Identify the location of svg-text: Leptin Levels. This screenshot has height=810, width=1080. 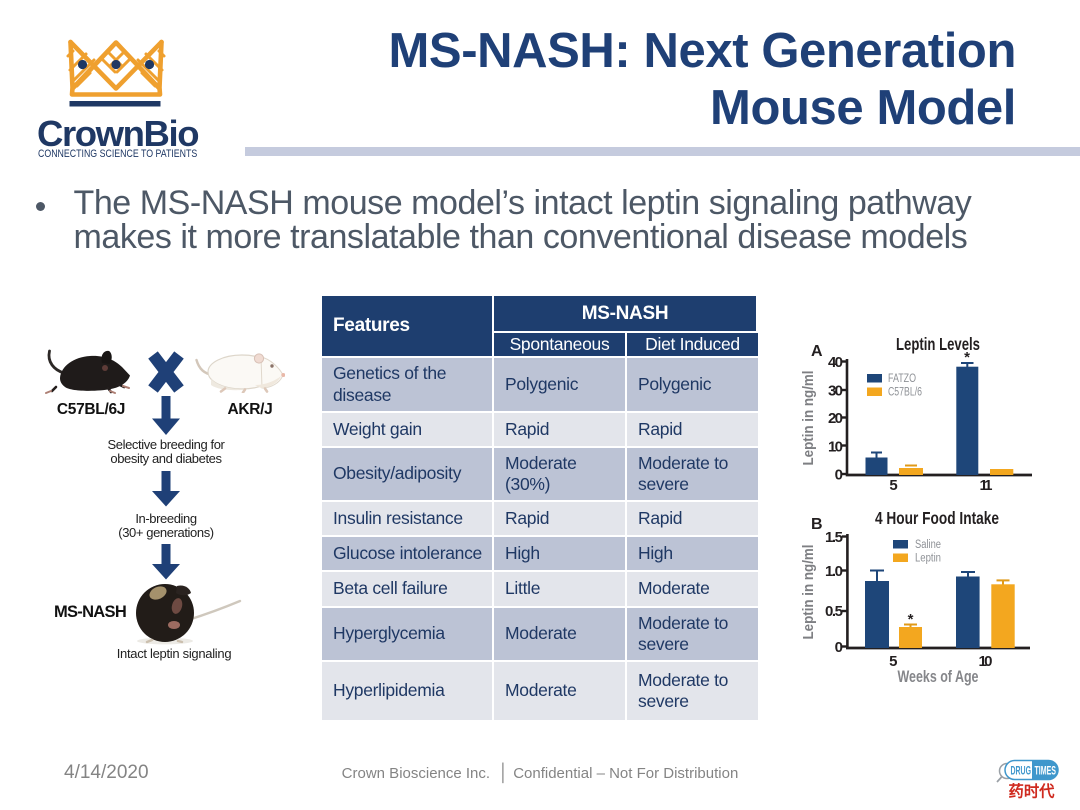
(938, 344).